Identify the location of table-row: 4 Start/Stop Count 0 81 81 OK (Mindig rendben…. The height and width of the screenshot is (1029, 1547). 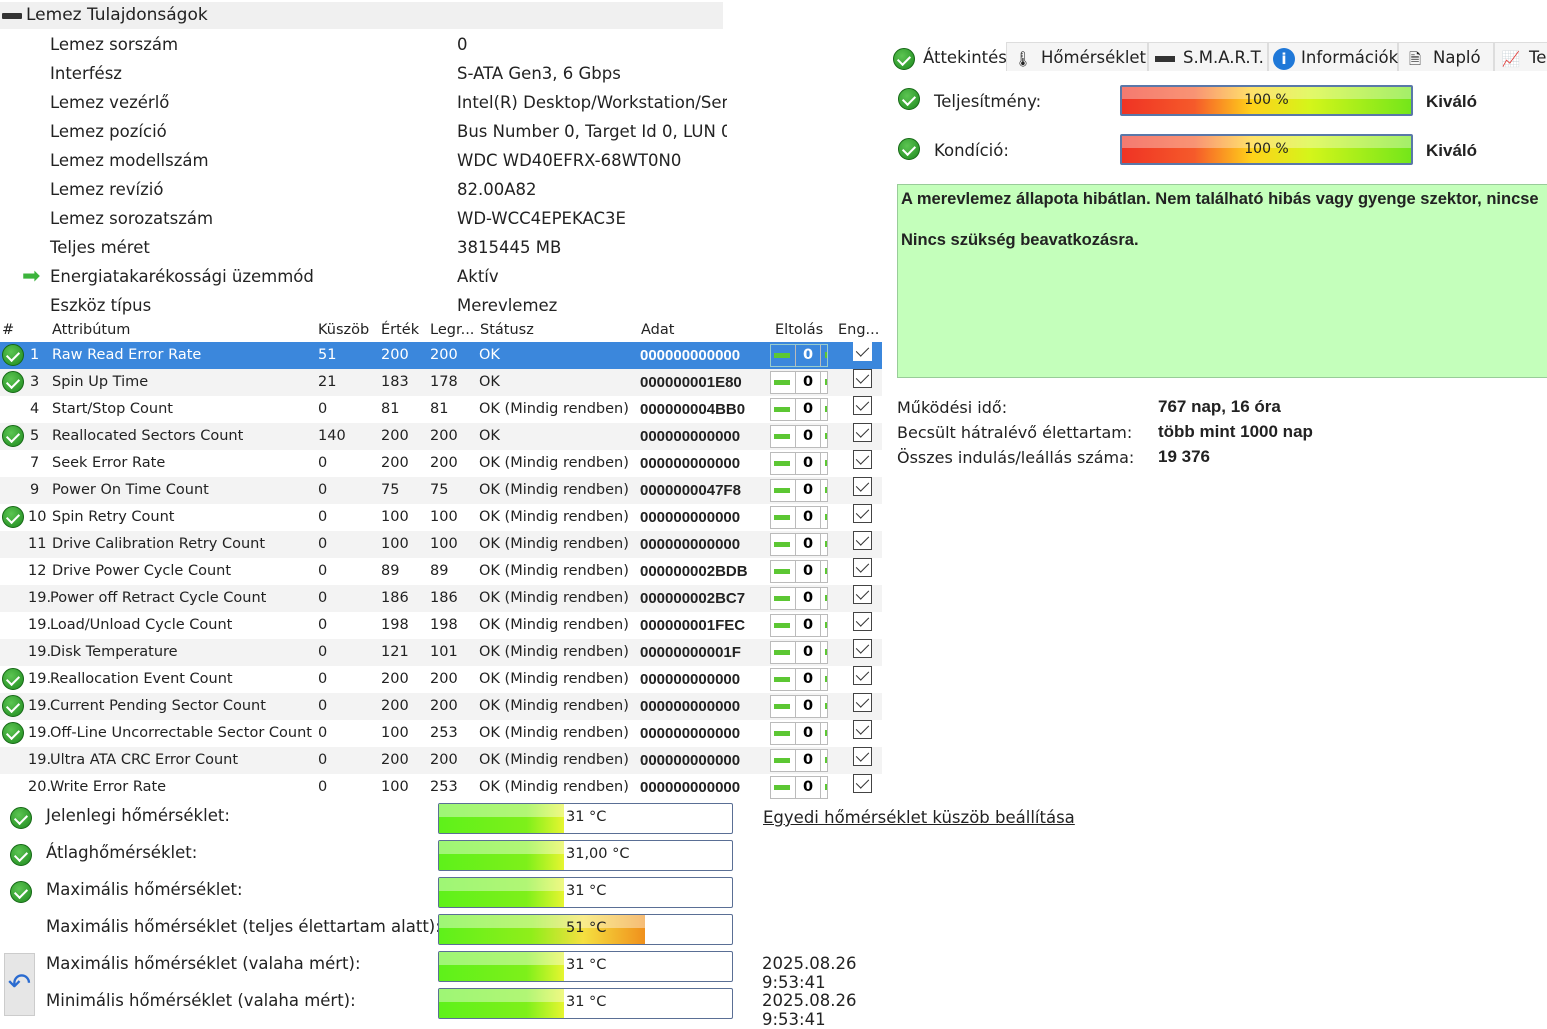
(441, 409).